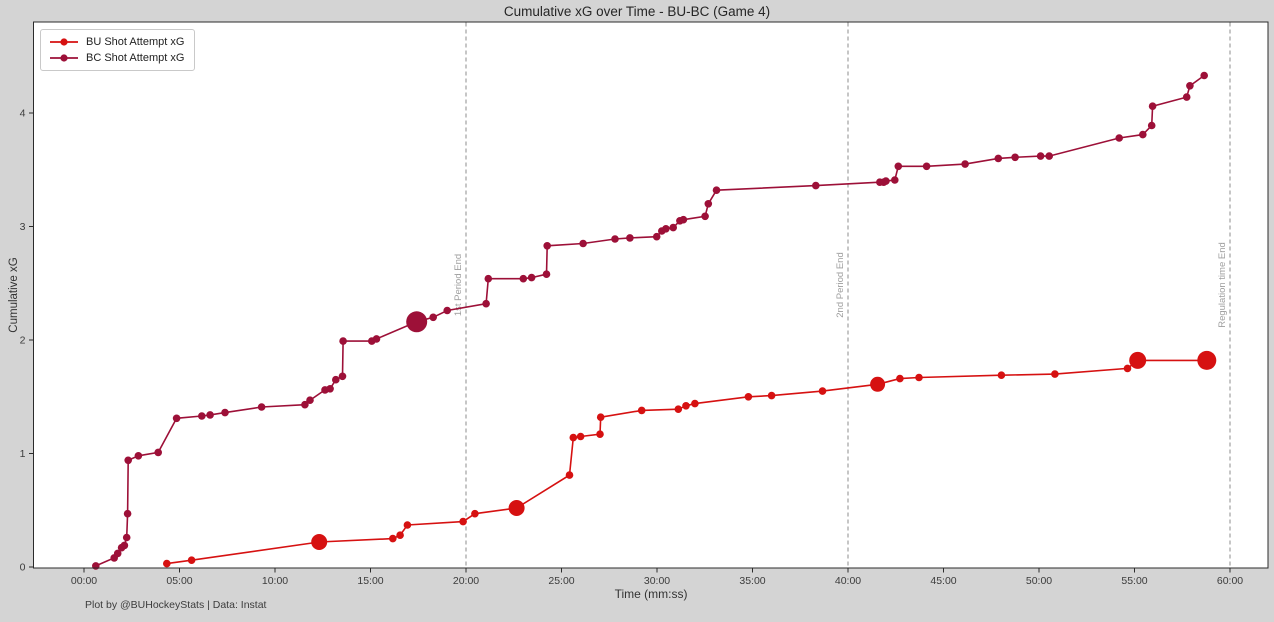 This screenshot has height=622, width=1274. I want to click on period-end-annotation-3: Regulation time End, so click(1222, 285).